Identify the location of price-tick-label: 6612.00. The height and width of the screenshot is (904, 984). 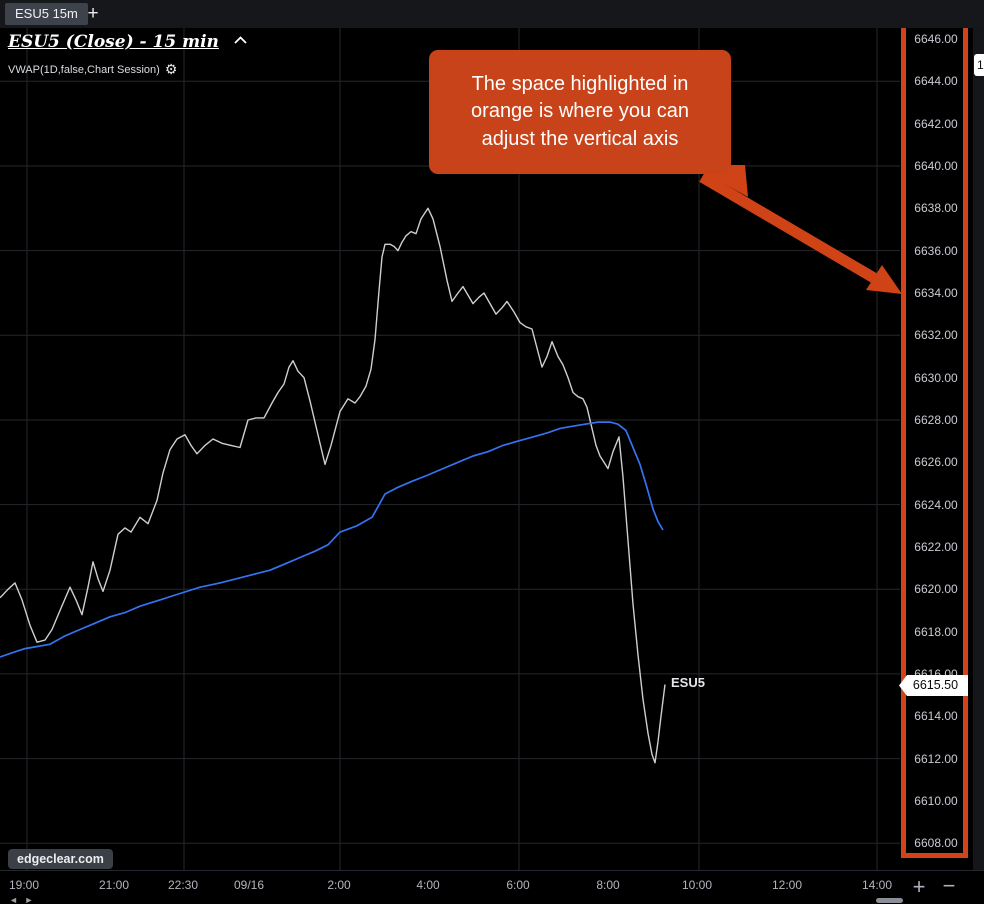
(936, 758).